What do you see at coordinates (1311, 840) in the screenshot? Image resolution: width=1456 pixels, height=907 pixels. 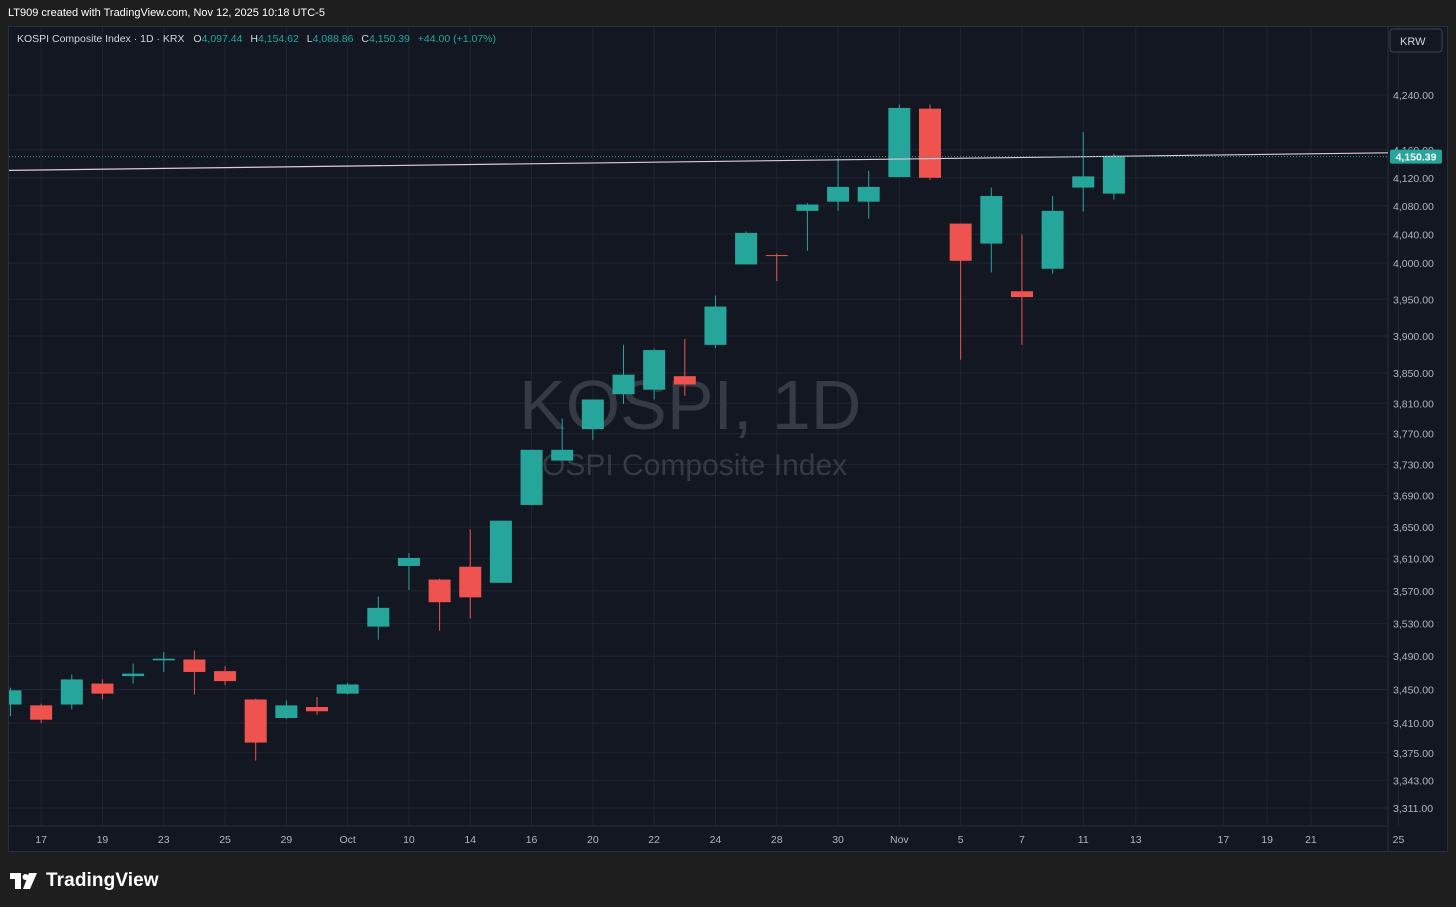 I see `time-tick-label: 21` at bounding box center [1311, 840].